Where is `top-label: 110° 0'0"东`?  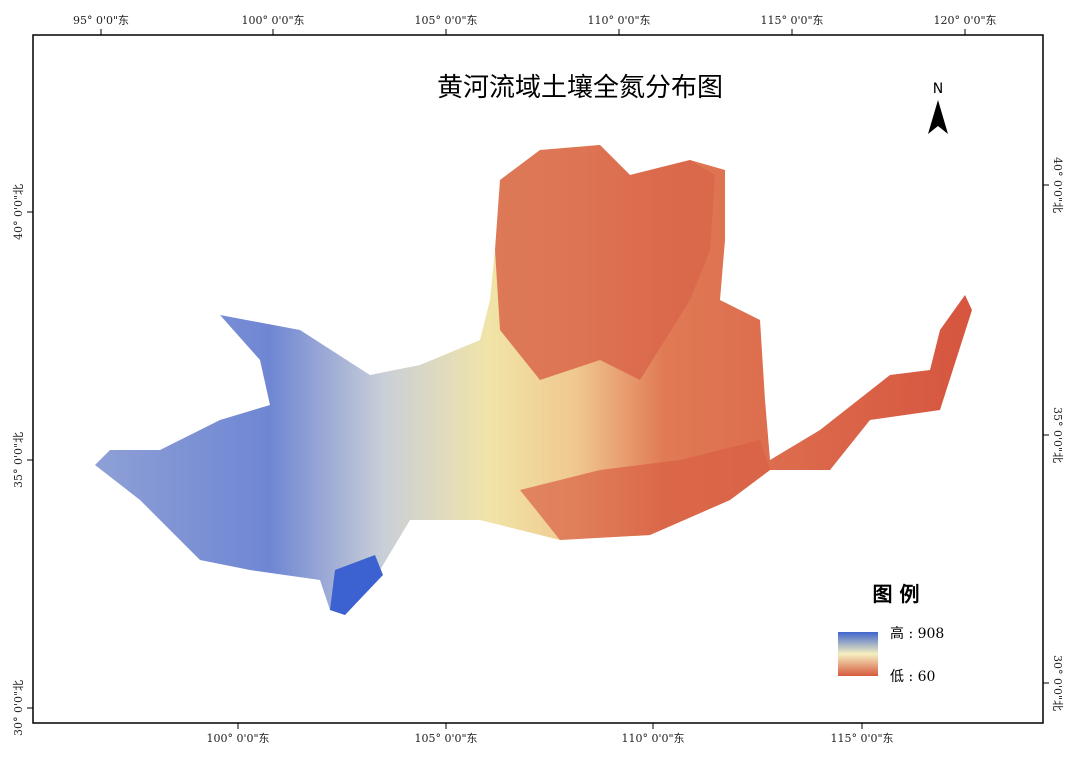
top-label: 110° 0'0"东 is located at coordinates (618, 20).